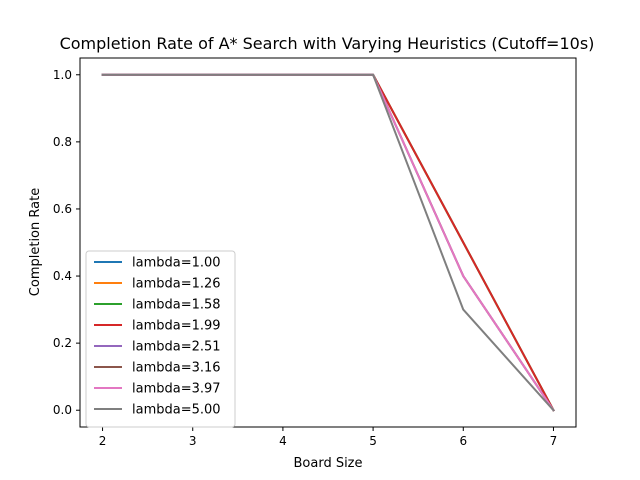 The height and width of the screenshot is (480, 640). I want to click on x-tick-label: 3, so click(193, 441).